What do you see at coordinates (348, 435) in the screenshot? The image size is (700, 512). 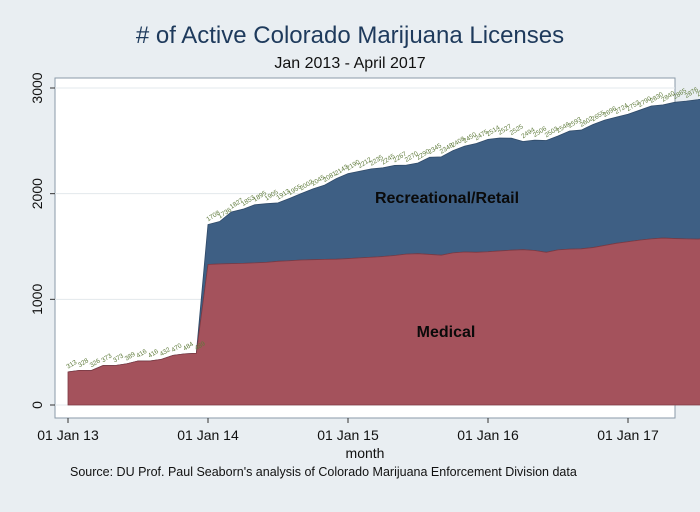 I see `x-tick-label: 01 Jan 15` at bounding box center [348, 435].